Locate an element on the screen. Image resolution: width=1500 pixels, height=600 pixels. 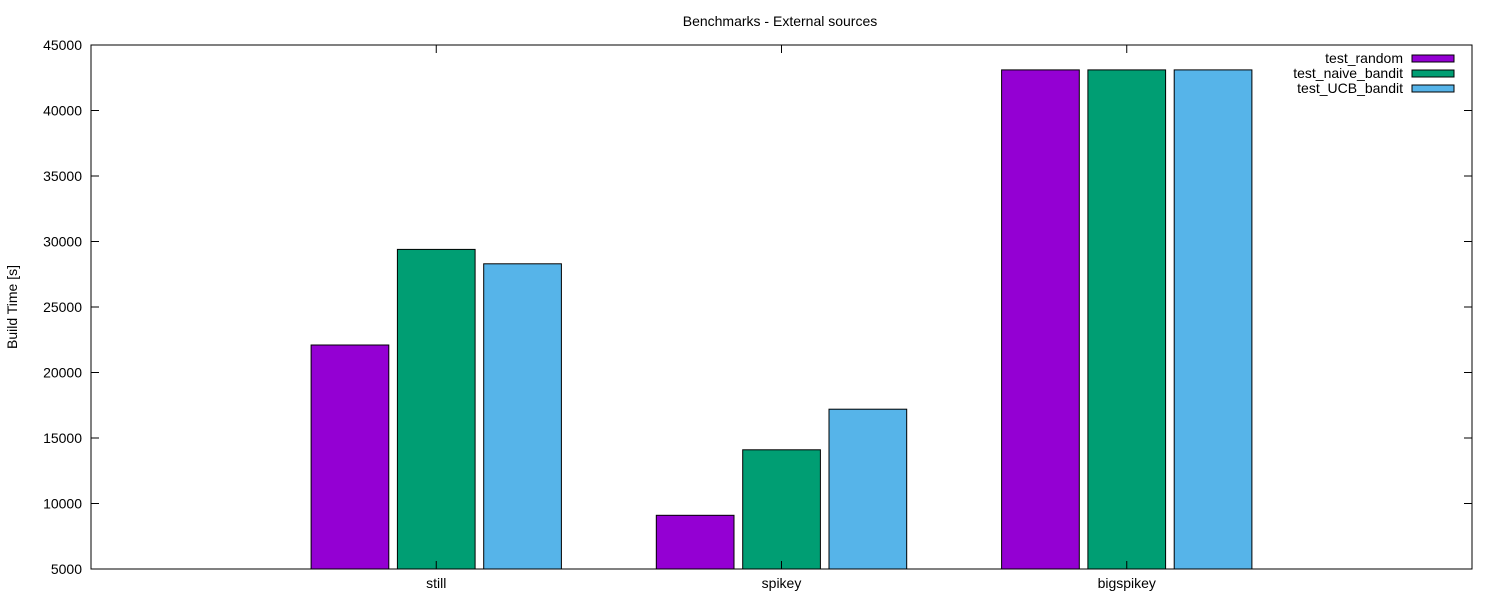
y-tick-label: 10000 is located at coordinates (62, 504).